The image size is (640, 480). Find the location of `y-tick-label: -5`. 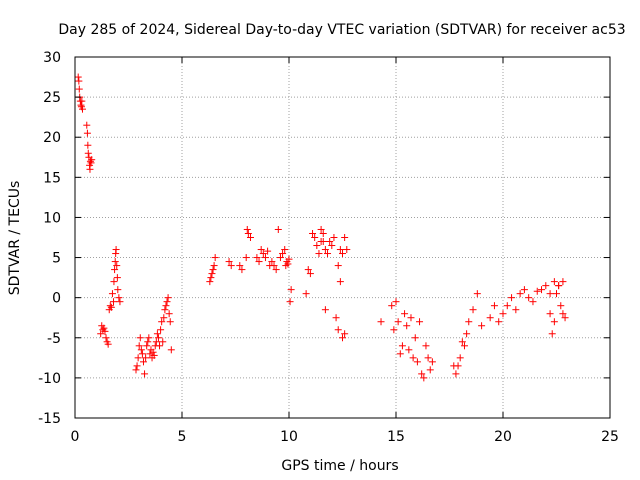

y-tick-label: -5 is located at coordinates (54, 339).